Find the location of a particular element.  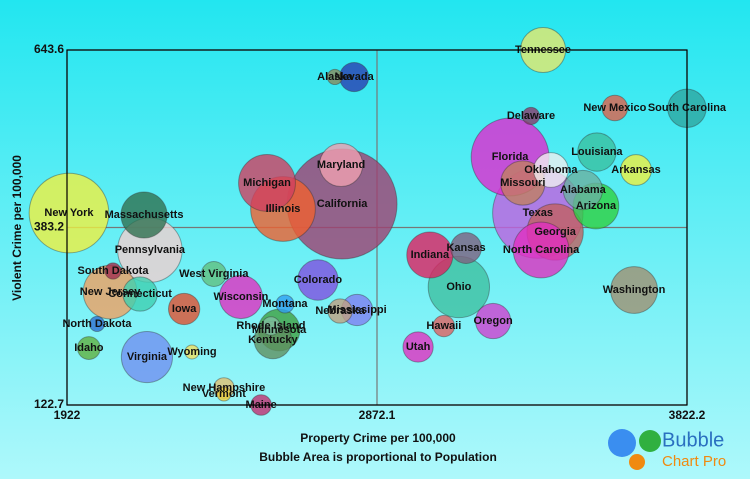

y-tick-label: 122.7 is located at coordinates (49, 404).